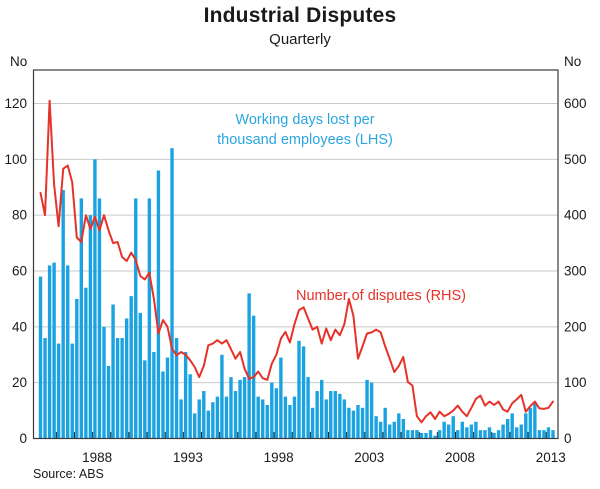 This screenshot has height=489, width=600. What do you see at coordinates (19, 61) in the screenshot?
I see `left-axis-unit-label: No` at bounding box center [19, 61].